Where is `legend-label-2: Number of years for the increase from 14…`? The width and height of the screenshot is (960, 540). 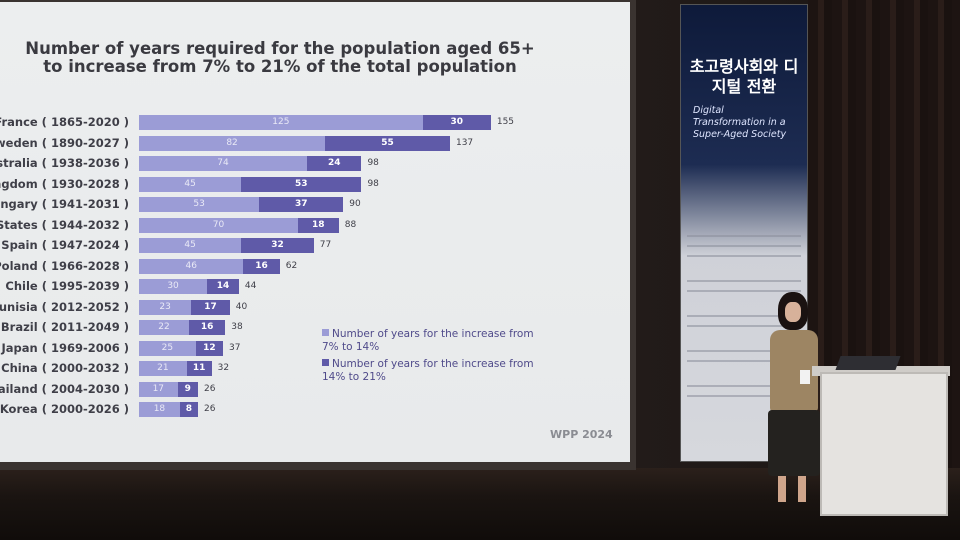 legend-label-2: Number of years for the increase from 14… is located at coordinates (428, 370).